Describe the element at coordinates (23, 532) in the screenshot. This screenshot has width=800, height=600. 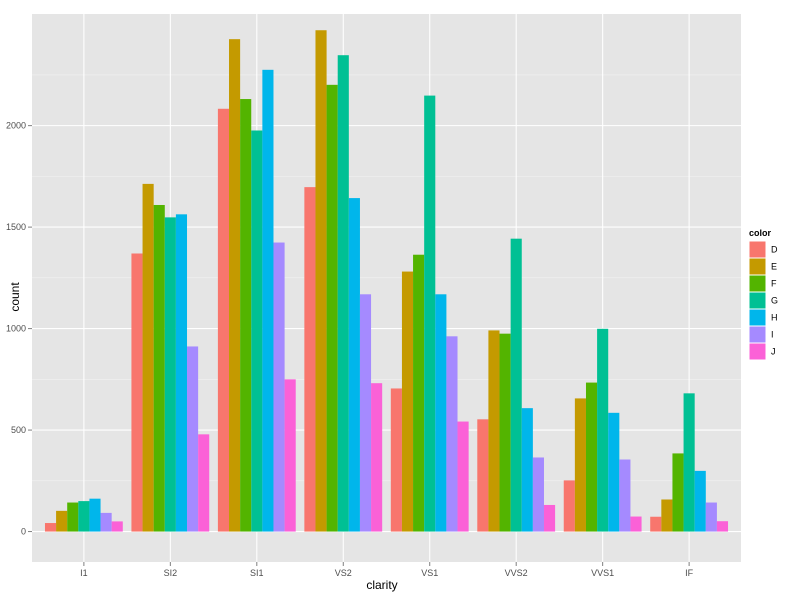
I see `y-tick-label: 0` at that location.